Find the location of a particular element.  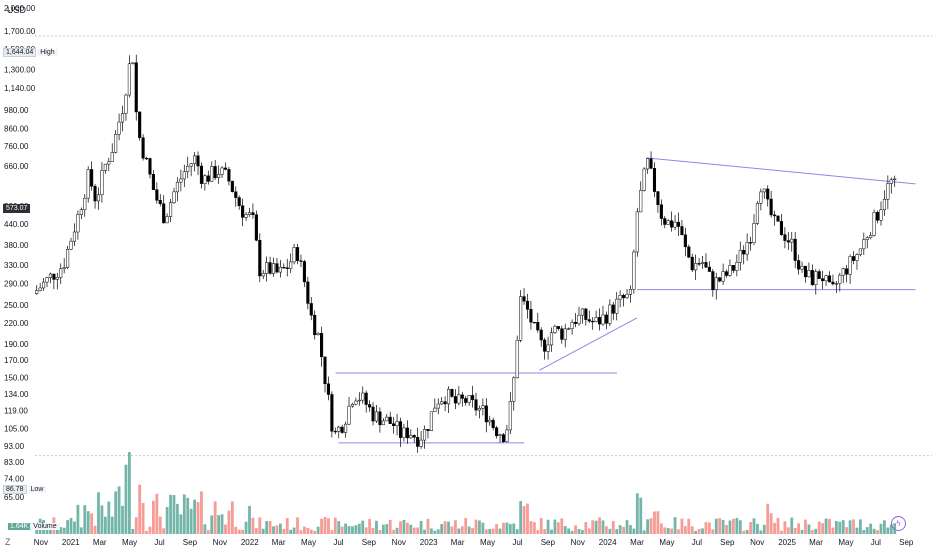

y-tick-label: 190.00 is located at coordinates (16, 344).